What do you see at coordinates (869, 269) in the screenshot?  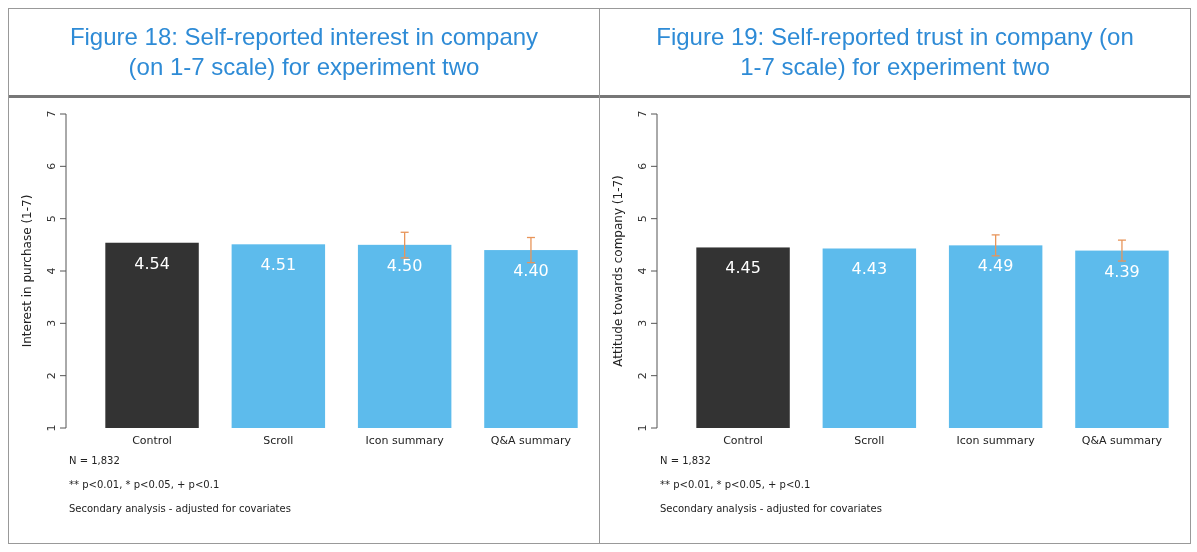 I see `data-label: 4.43` at bounding box center [869, 269].